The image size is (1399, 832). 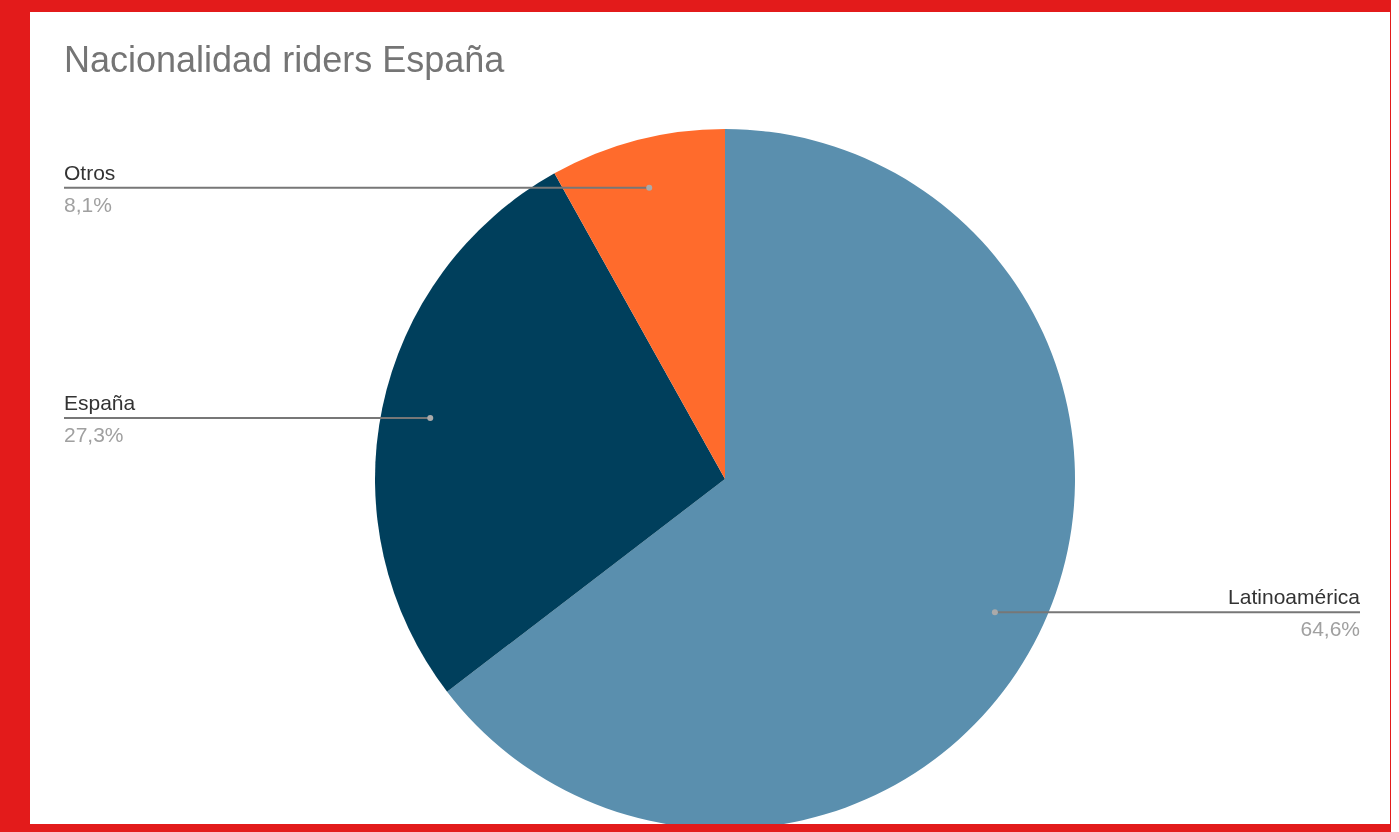 What do you see at coordinates (100, 402) in the screenshot?
I see `slice-label: España` at bounding box center [100, 402].